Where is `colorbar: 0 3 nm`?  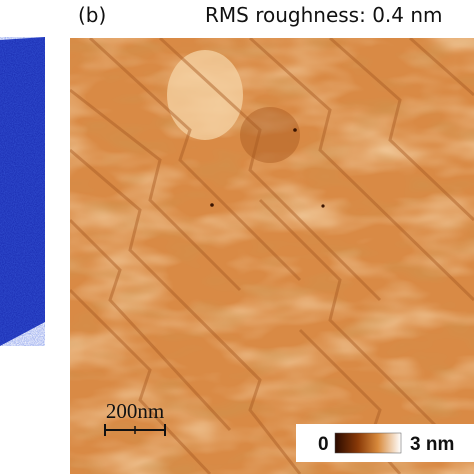 colorbar: 0 3 nm is located at coordinates (385, 443).